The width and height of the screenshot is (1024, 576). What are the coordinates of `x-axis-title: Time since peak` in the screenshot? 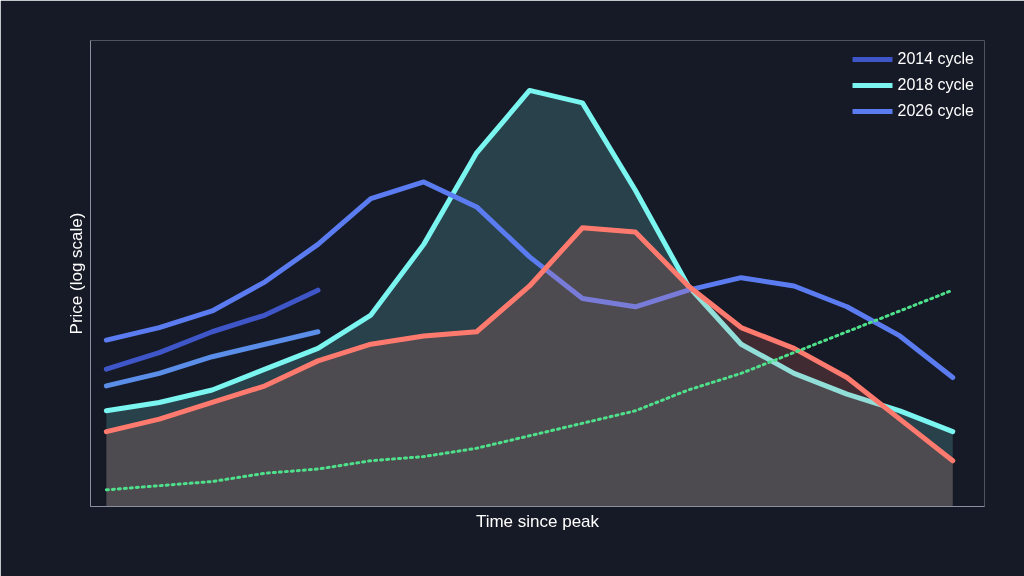 It's located at (537, 521).